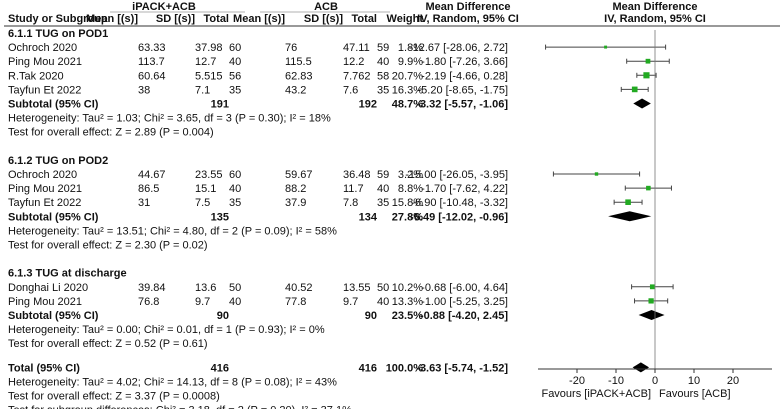  What do you see at coordinates (407, 203) in the screenshot?
I see `study-weight: 15.8%` at bounding box center [407, 203].